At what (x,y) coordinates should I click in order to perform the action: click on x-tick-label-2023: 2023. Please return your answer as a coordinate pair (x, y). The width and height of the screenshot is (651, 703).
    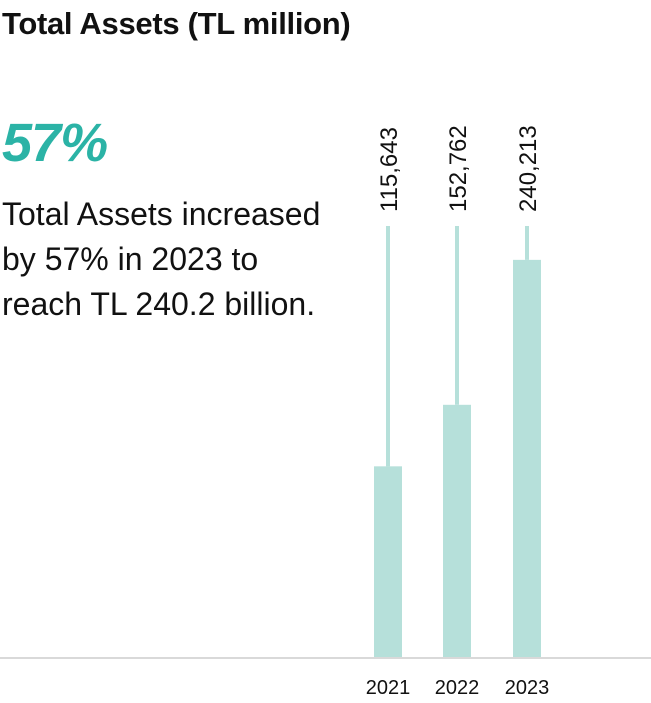
    Looking at the image, I should click on (527, 688).